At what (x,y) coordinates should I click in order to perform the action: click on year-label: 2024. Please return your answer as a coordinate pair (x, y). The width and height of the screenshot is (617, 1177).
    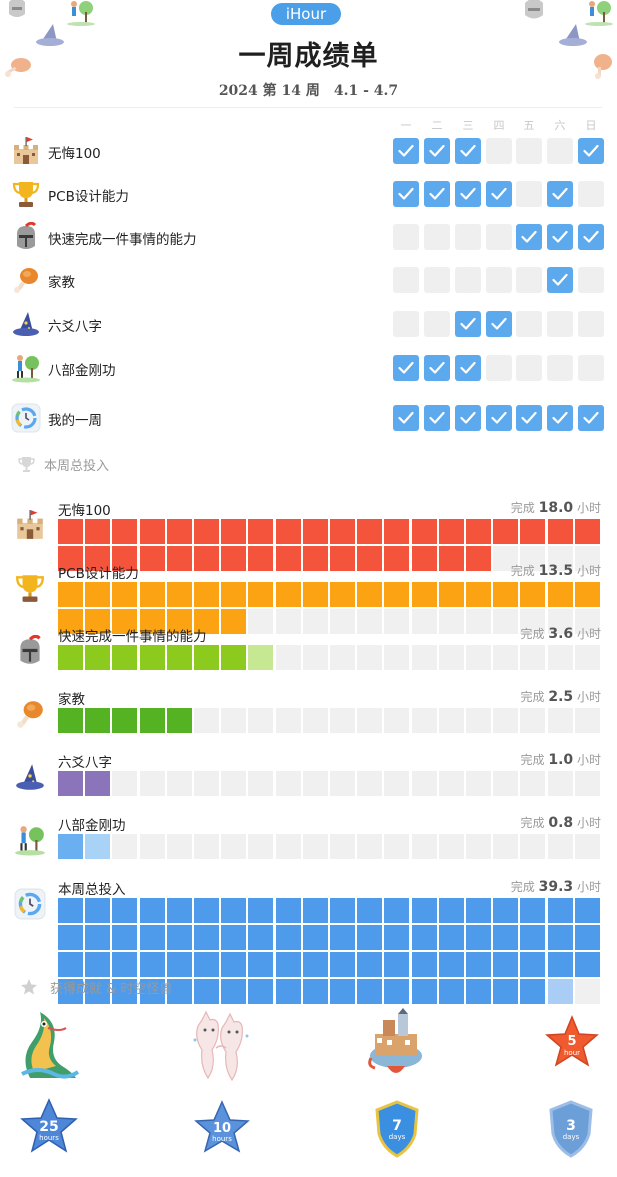
    Looking at the image, I should click on (238, 91).